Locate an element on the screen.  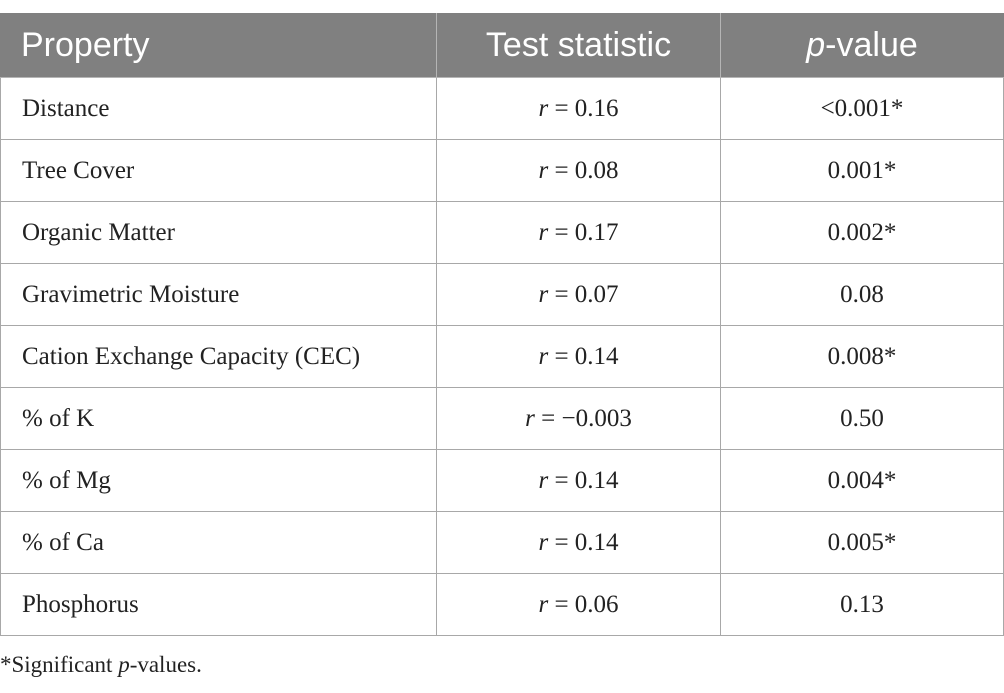
table-footnote: *Significant p-values. is located at coordinates (101, 665).